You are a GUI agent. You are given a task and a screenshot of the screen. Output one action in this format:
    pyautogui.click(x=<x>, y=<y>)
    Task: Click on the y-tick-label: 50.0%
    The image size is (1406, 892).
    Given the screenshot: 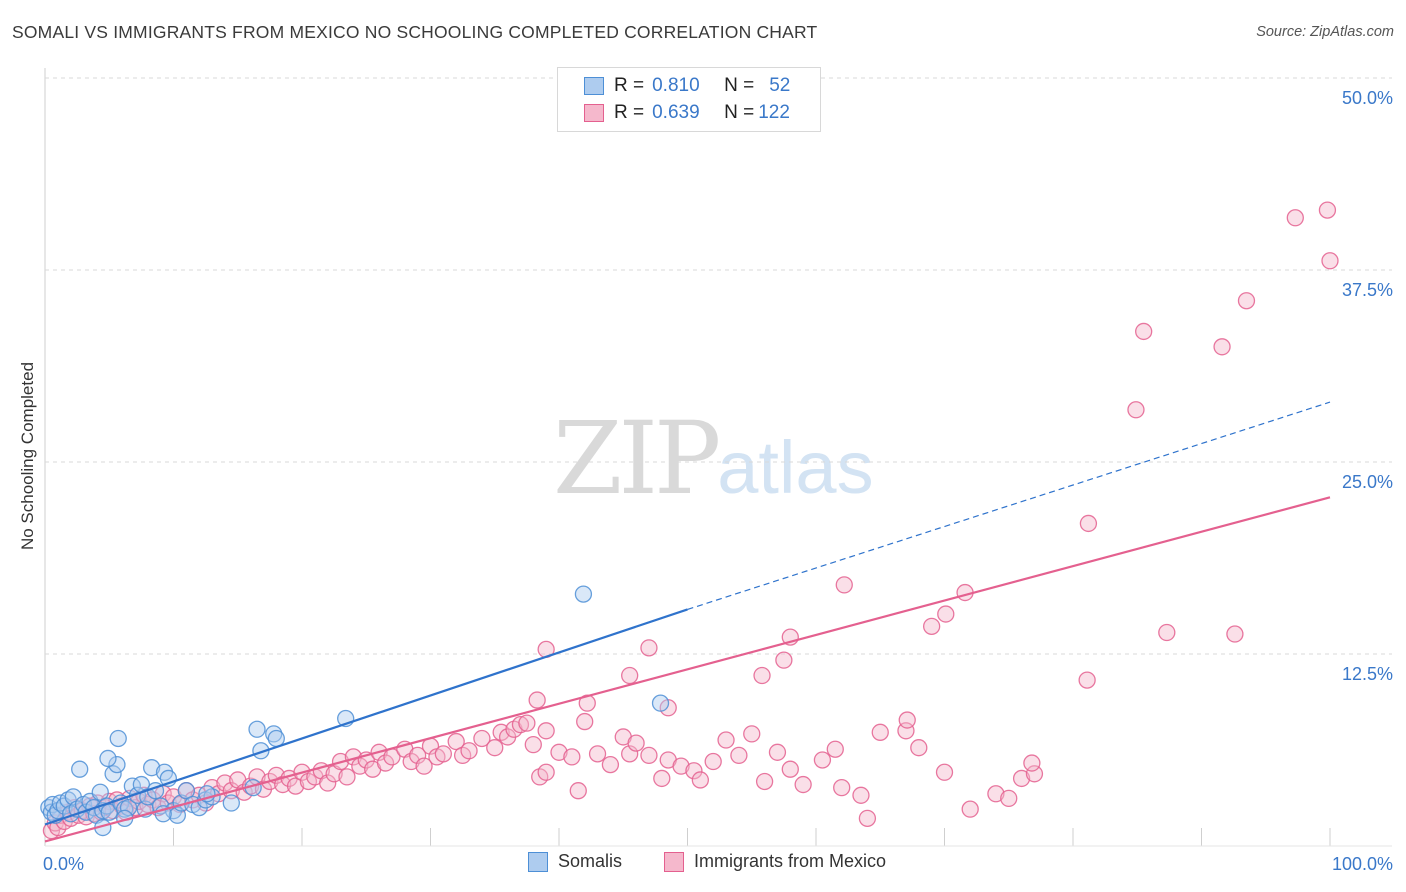 What is the action you would take?
    pyautogui.click(x=1367, y=98)
    